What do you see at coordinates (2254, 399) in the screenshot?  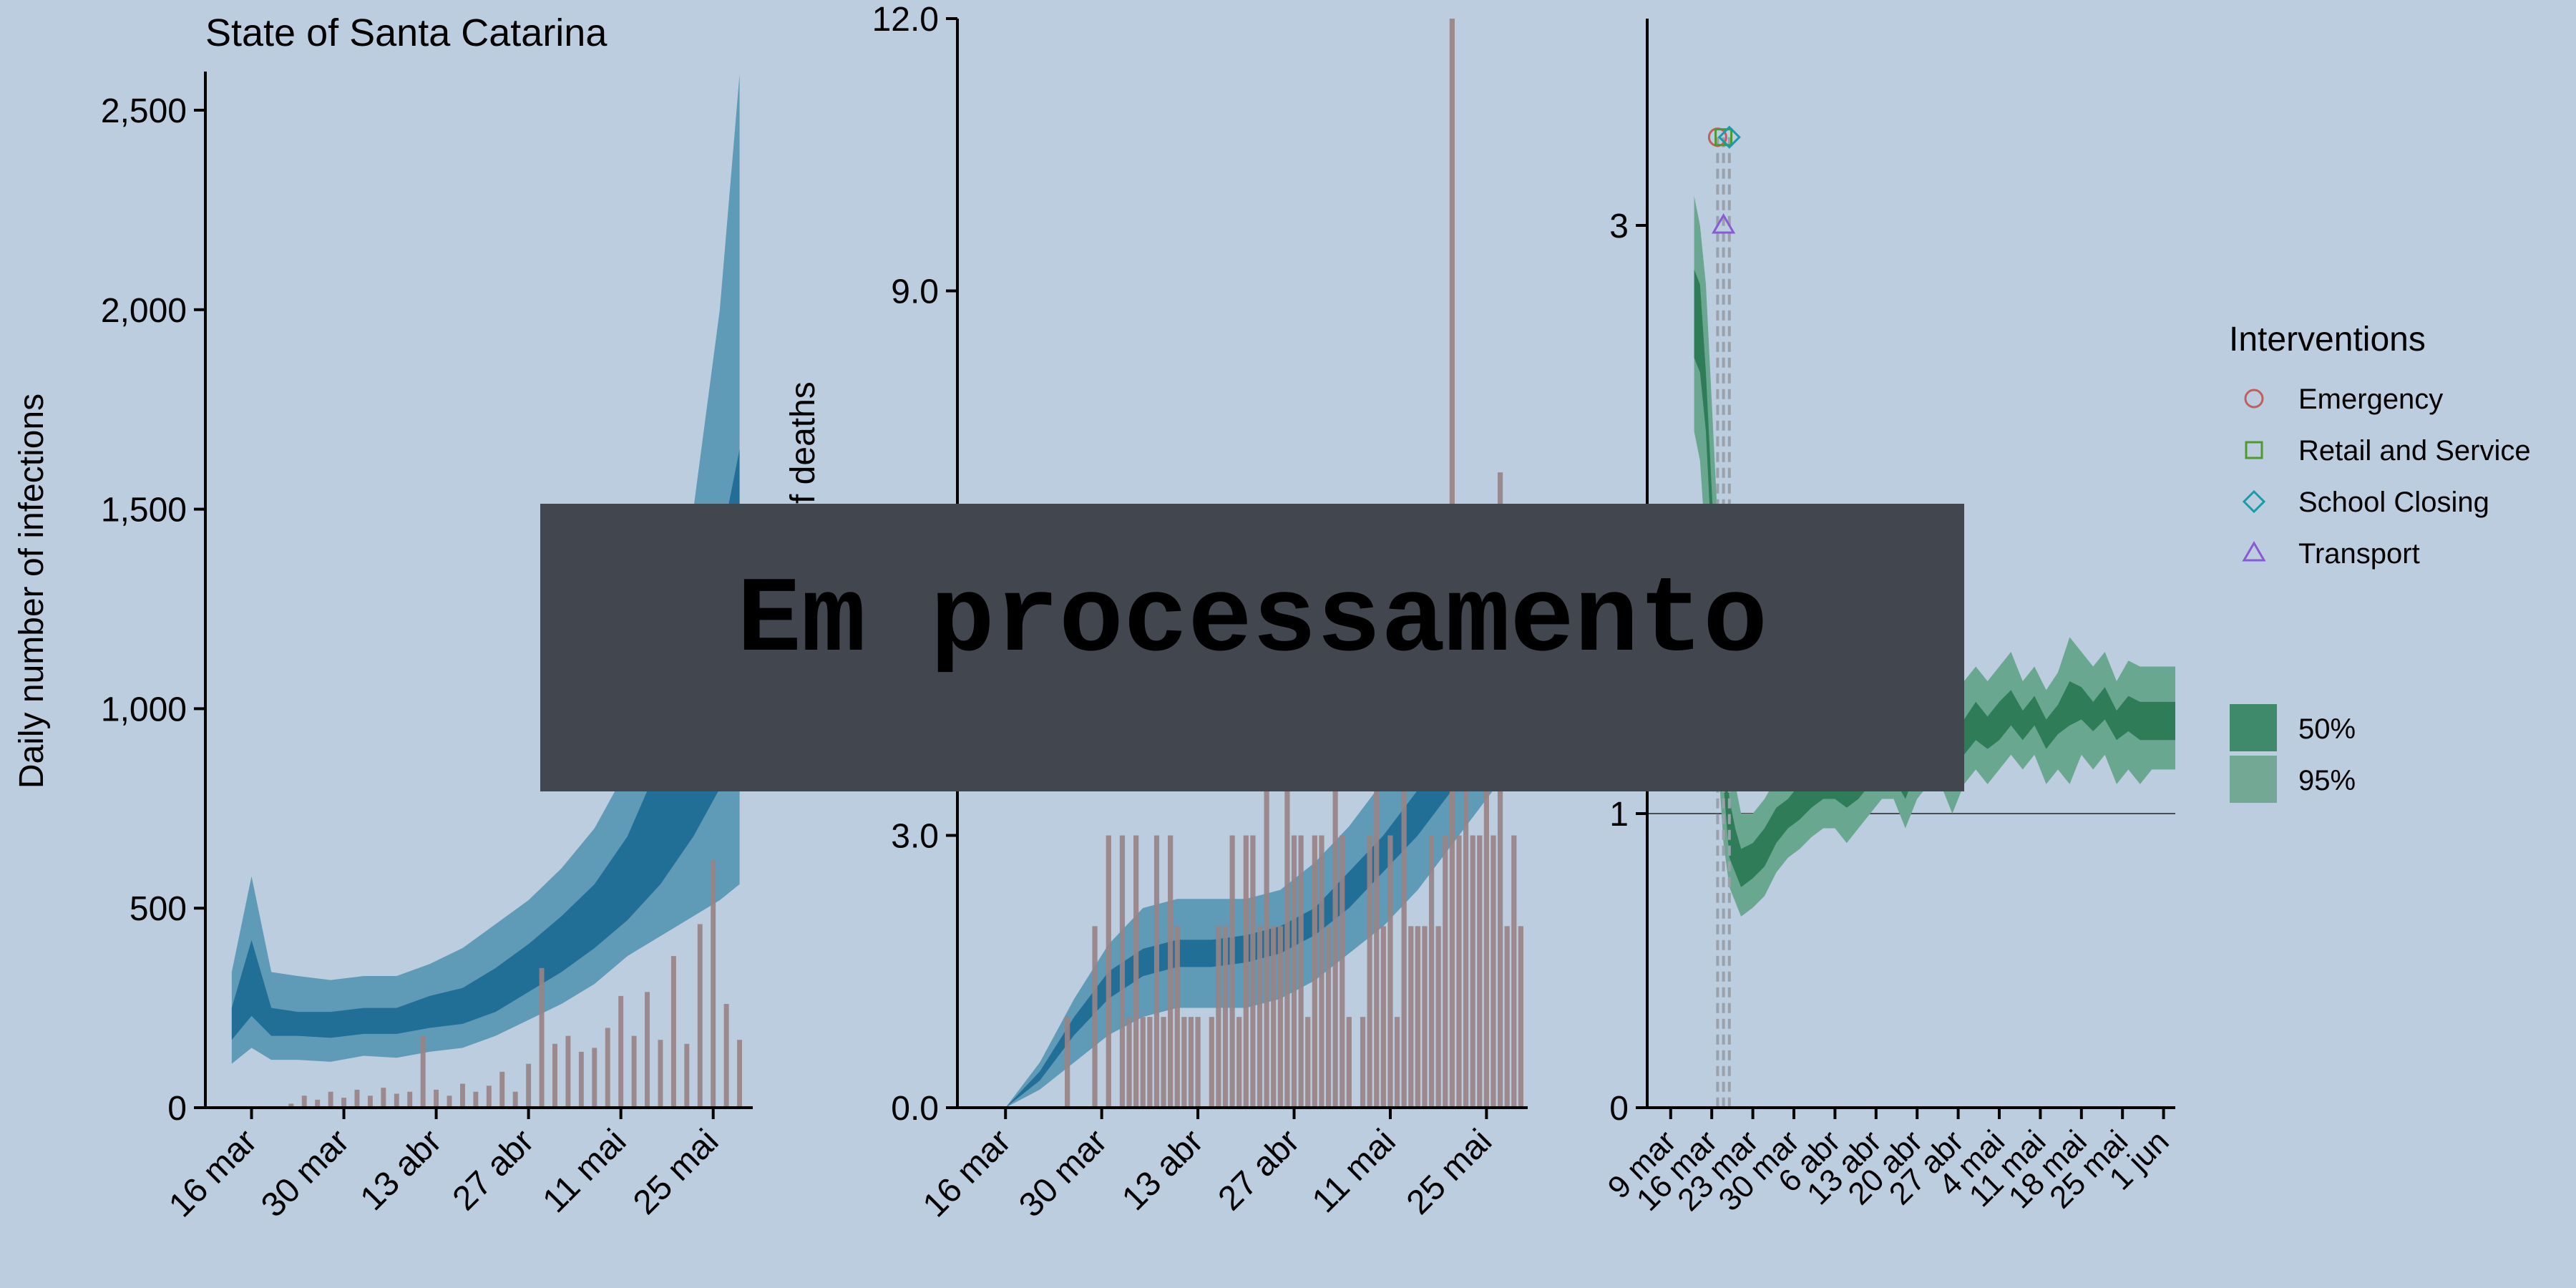 I see `legend-marker-circle` at bounding box center [2254, 399].